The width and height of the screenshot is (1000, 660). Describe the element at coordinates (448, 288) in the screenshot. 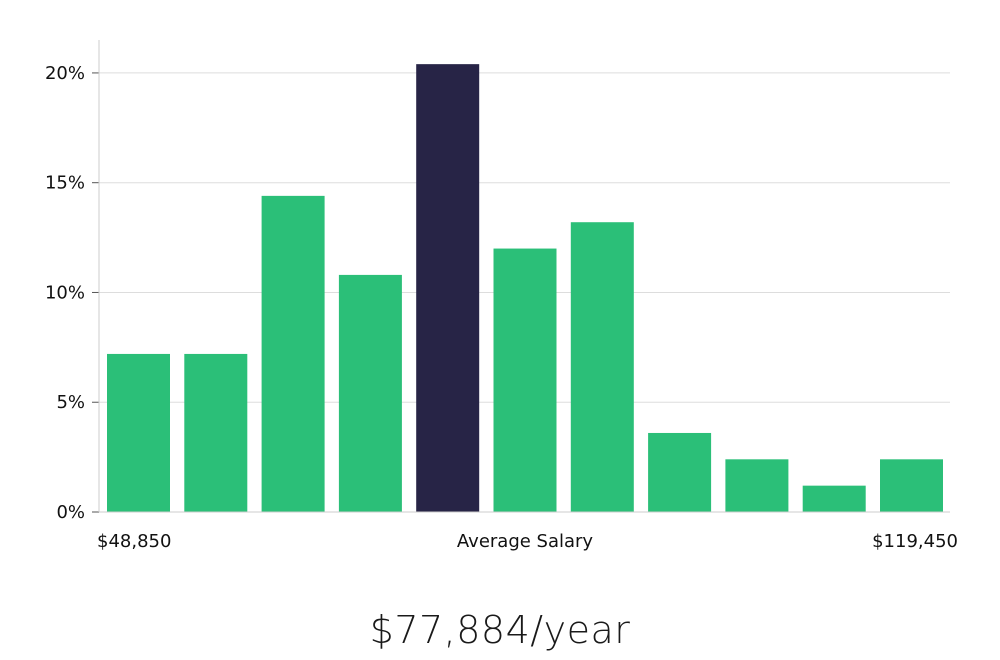

I see `bar-highlight` at that location.